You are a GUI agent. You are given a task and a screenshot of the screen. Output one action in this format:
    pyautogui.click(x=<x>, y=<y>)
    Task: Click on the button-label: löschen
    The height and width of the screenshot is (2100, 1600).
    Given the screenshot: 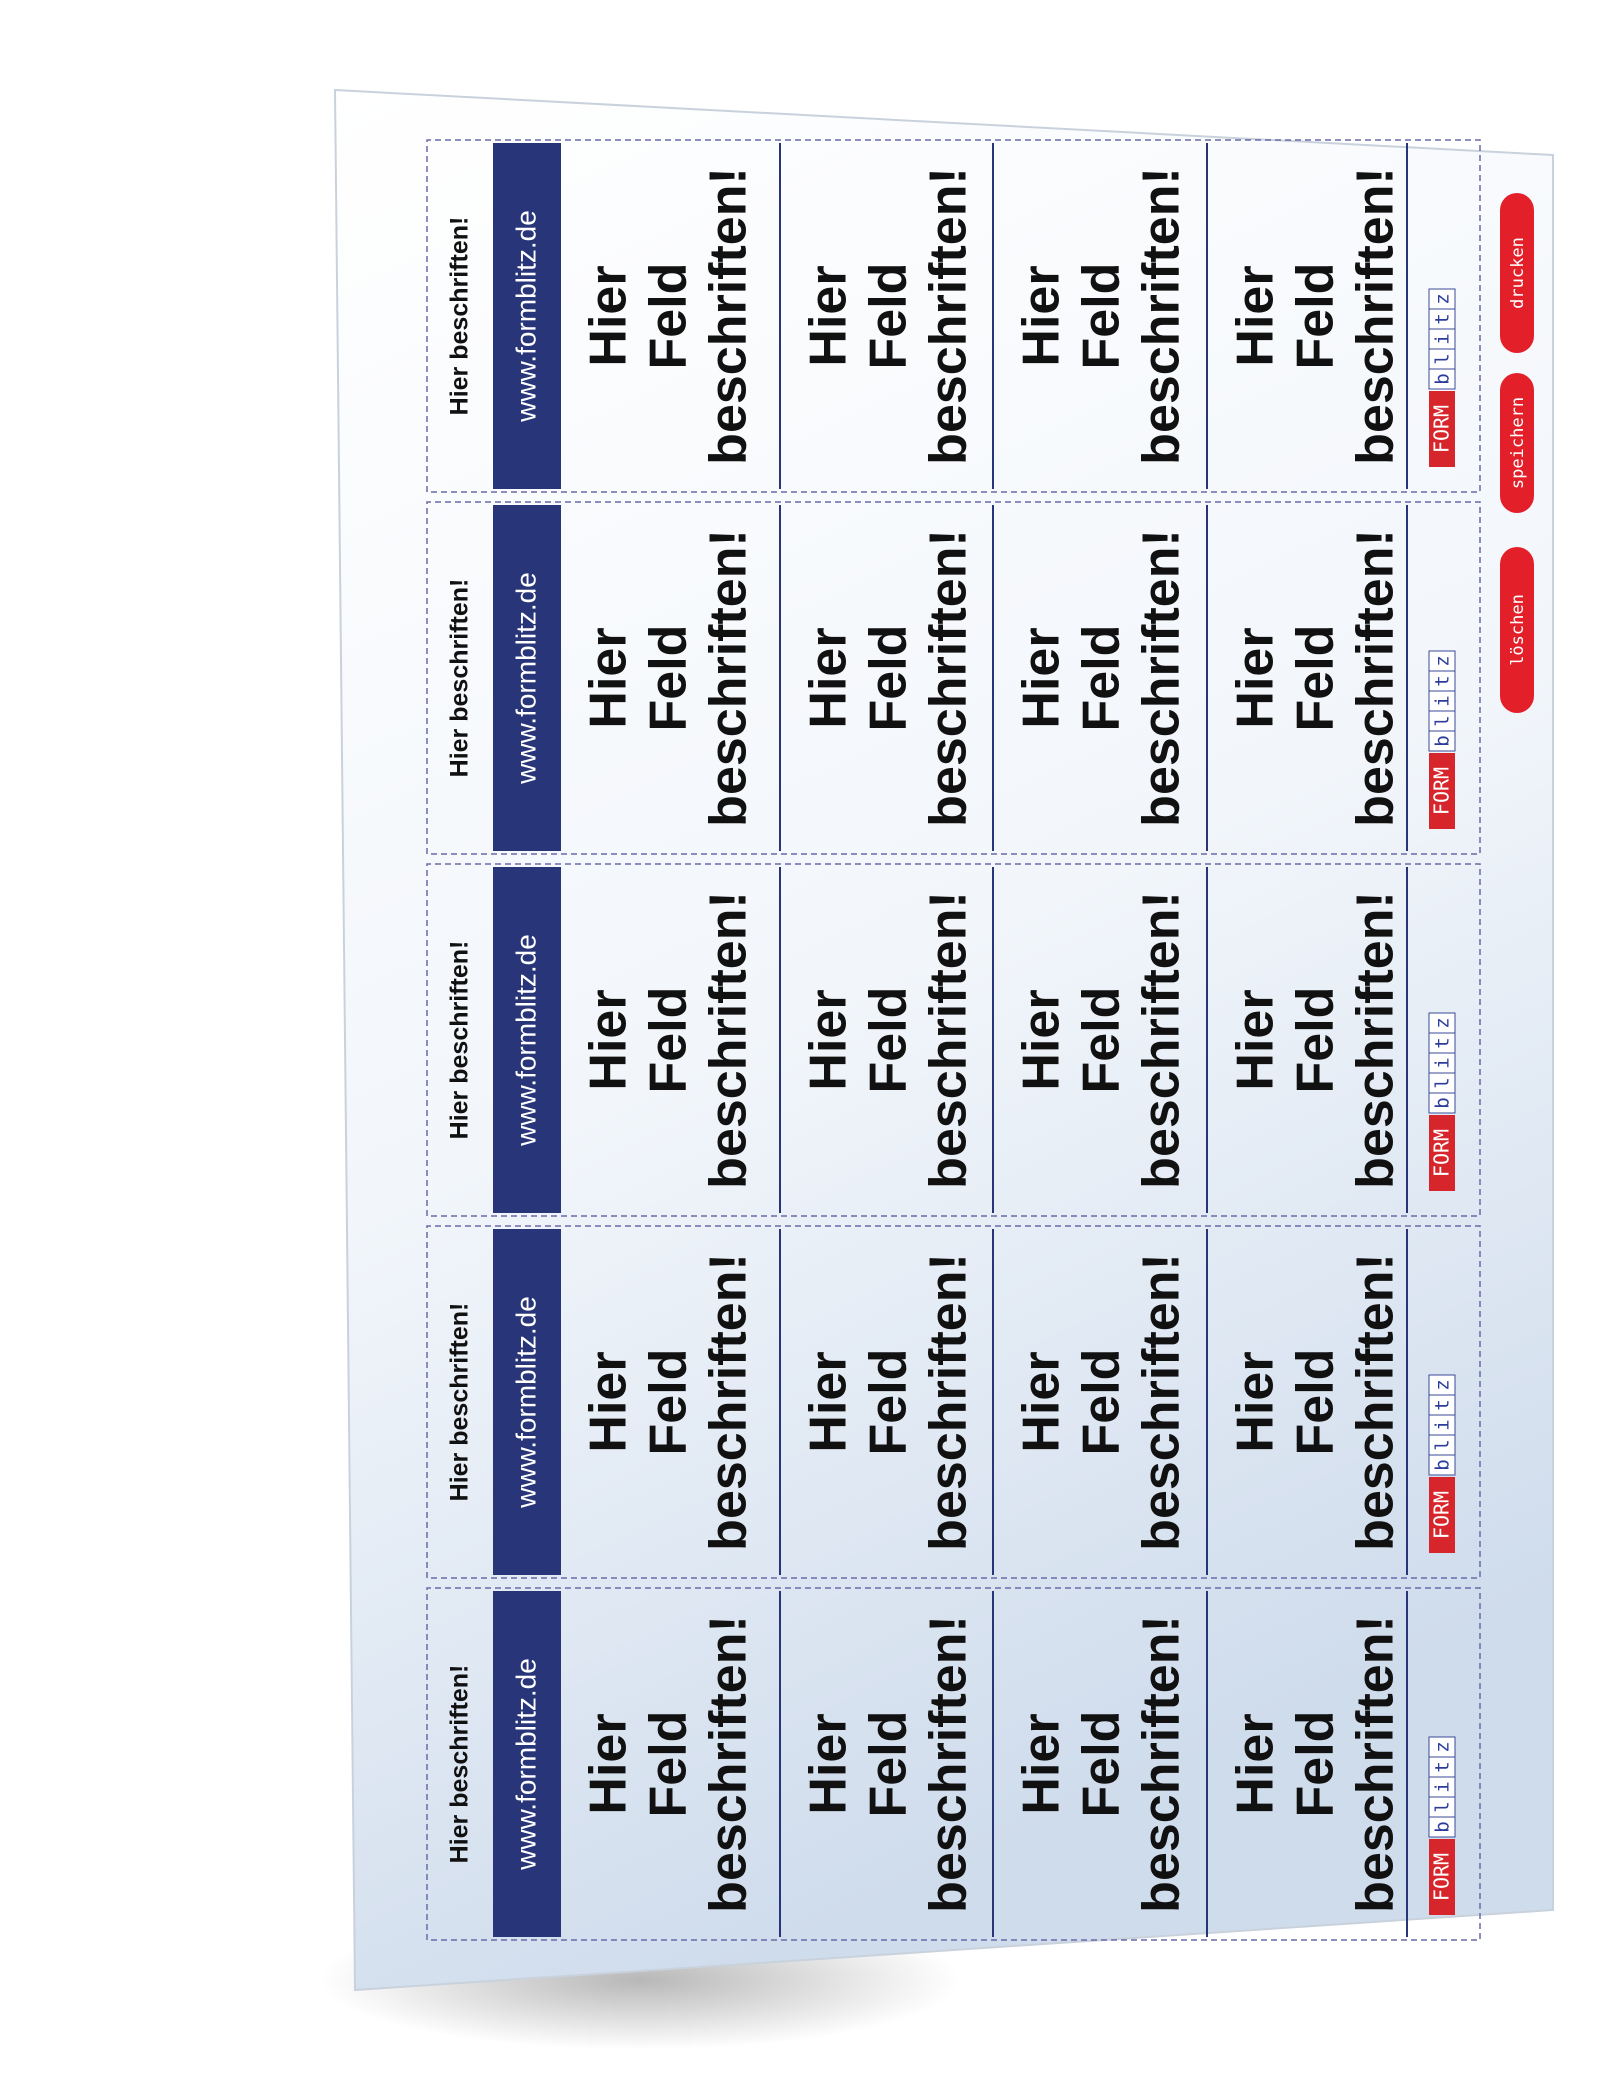 What is the action you would take?
    pyautogui.click(x=1518, y=630)
    